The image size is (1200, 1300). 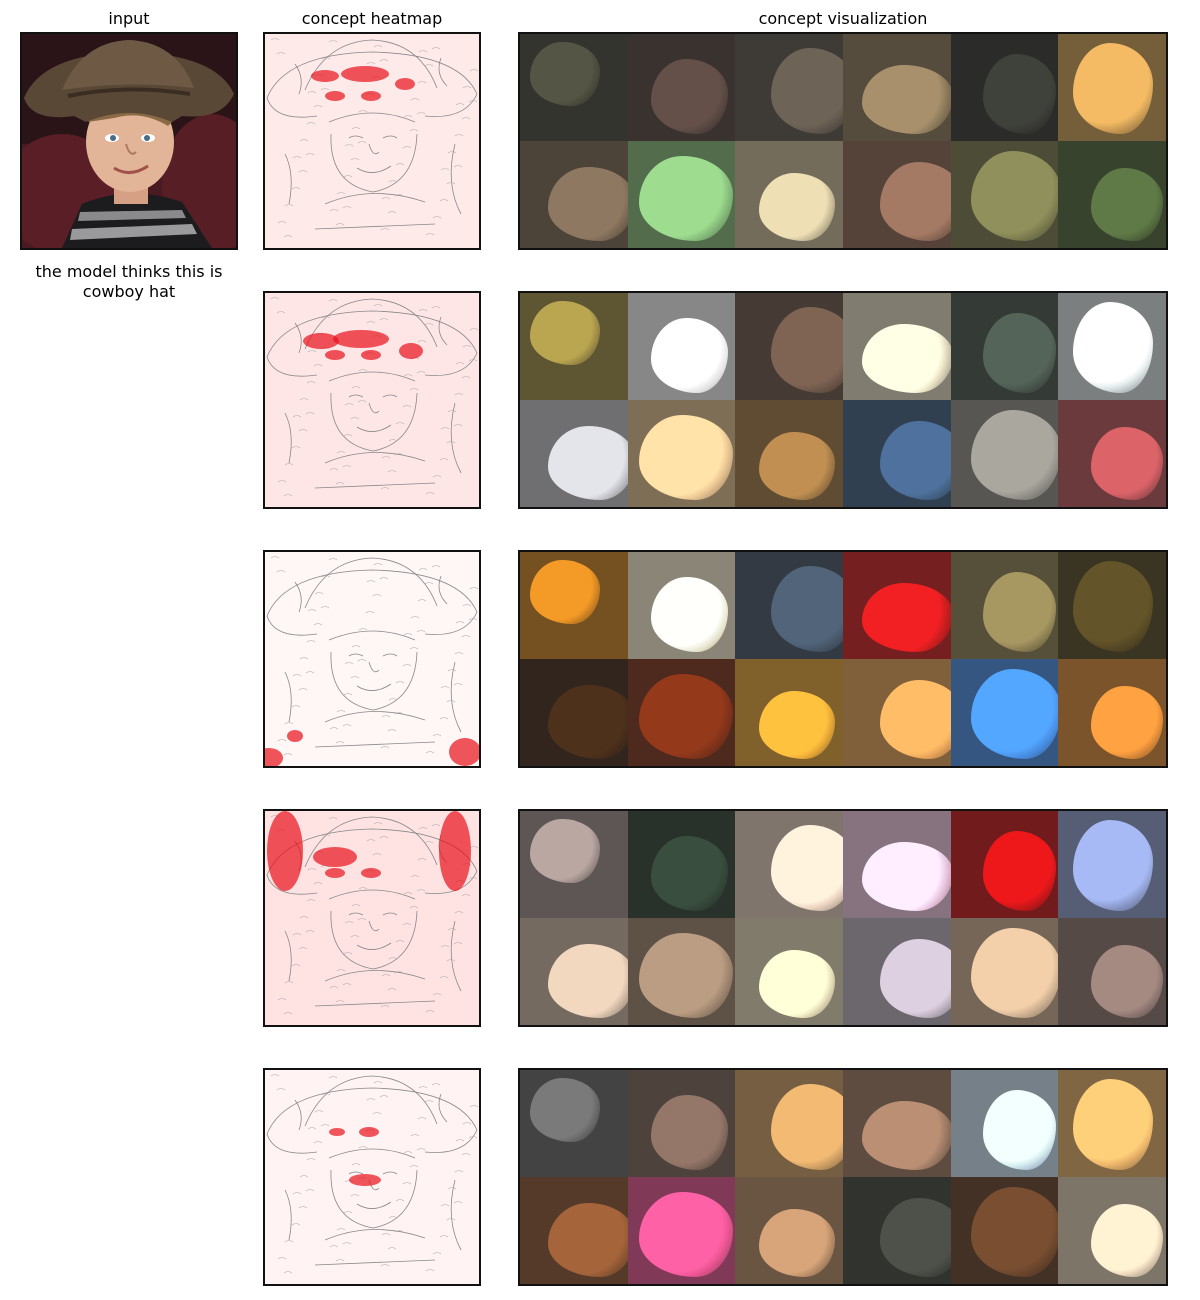 What do you see at coordinates (129, 18) in the screenshot?
I see `input-column-title: input` at bounding box center [129, 18].